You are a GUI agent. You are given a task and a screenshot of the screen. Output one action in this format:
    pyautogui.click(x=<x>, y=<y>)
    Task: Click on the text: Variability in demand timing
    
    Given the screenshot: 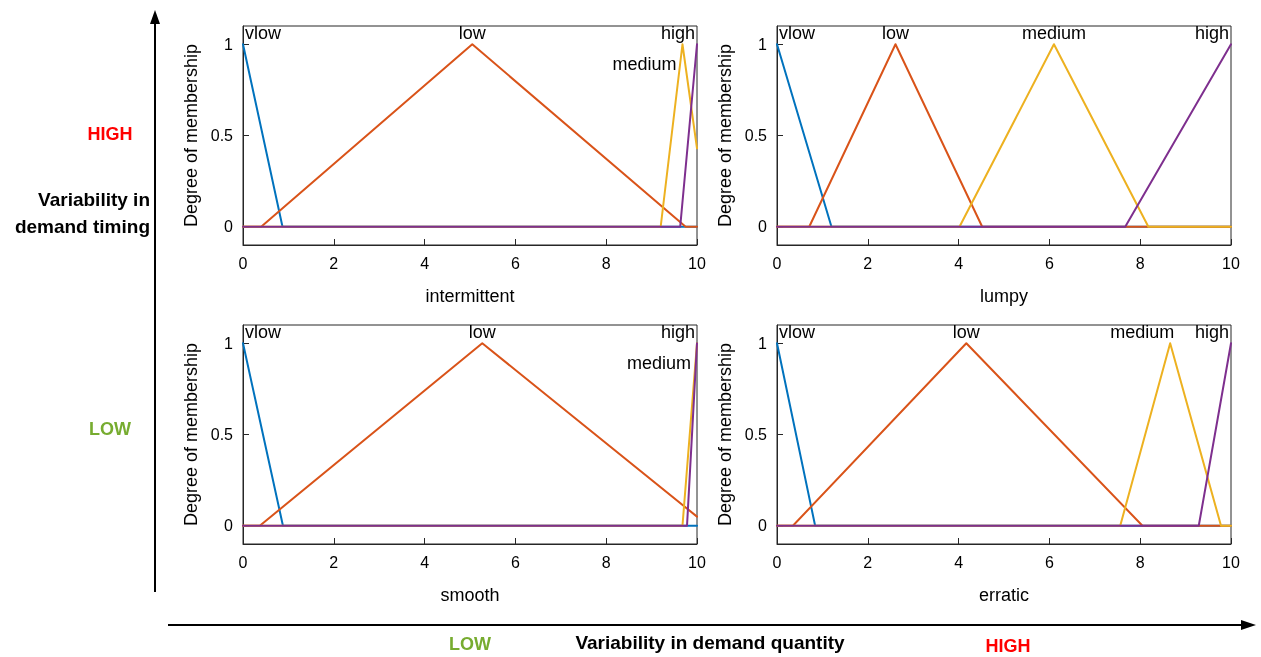 What is the action you would take?
    pyautogui.click(x=81, y=213)
    